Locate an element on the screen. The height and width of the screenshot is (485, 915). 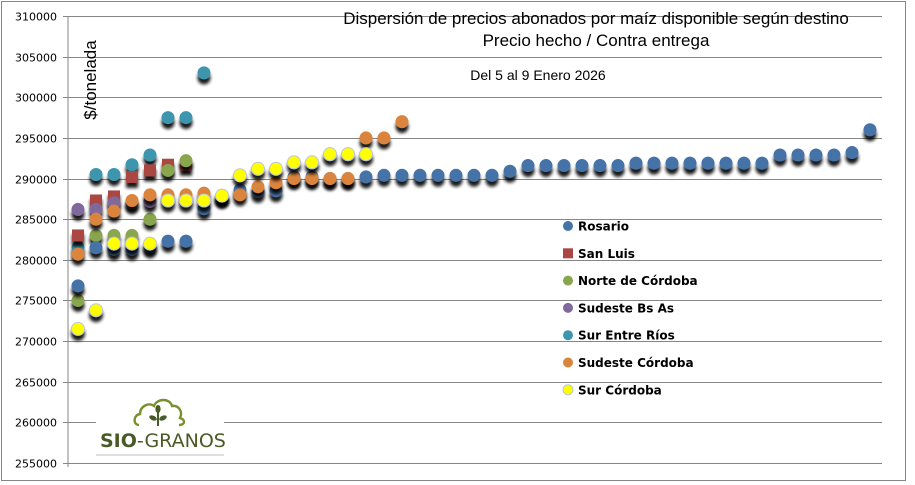
y-tick-label: 285000 is located at coordinates (36, 220).